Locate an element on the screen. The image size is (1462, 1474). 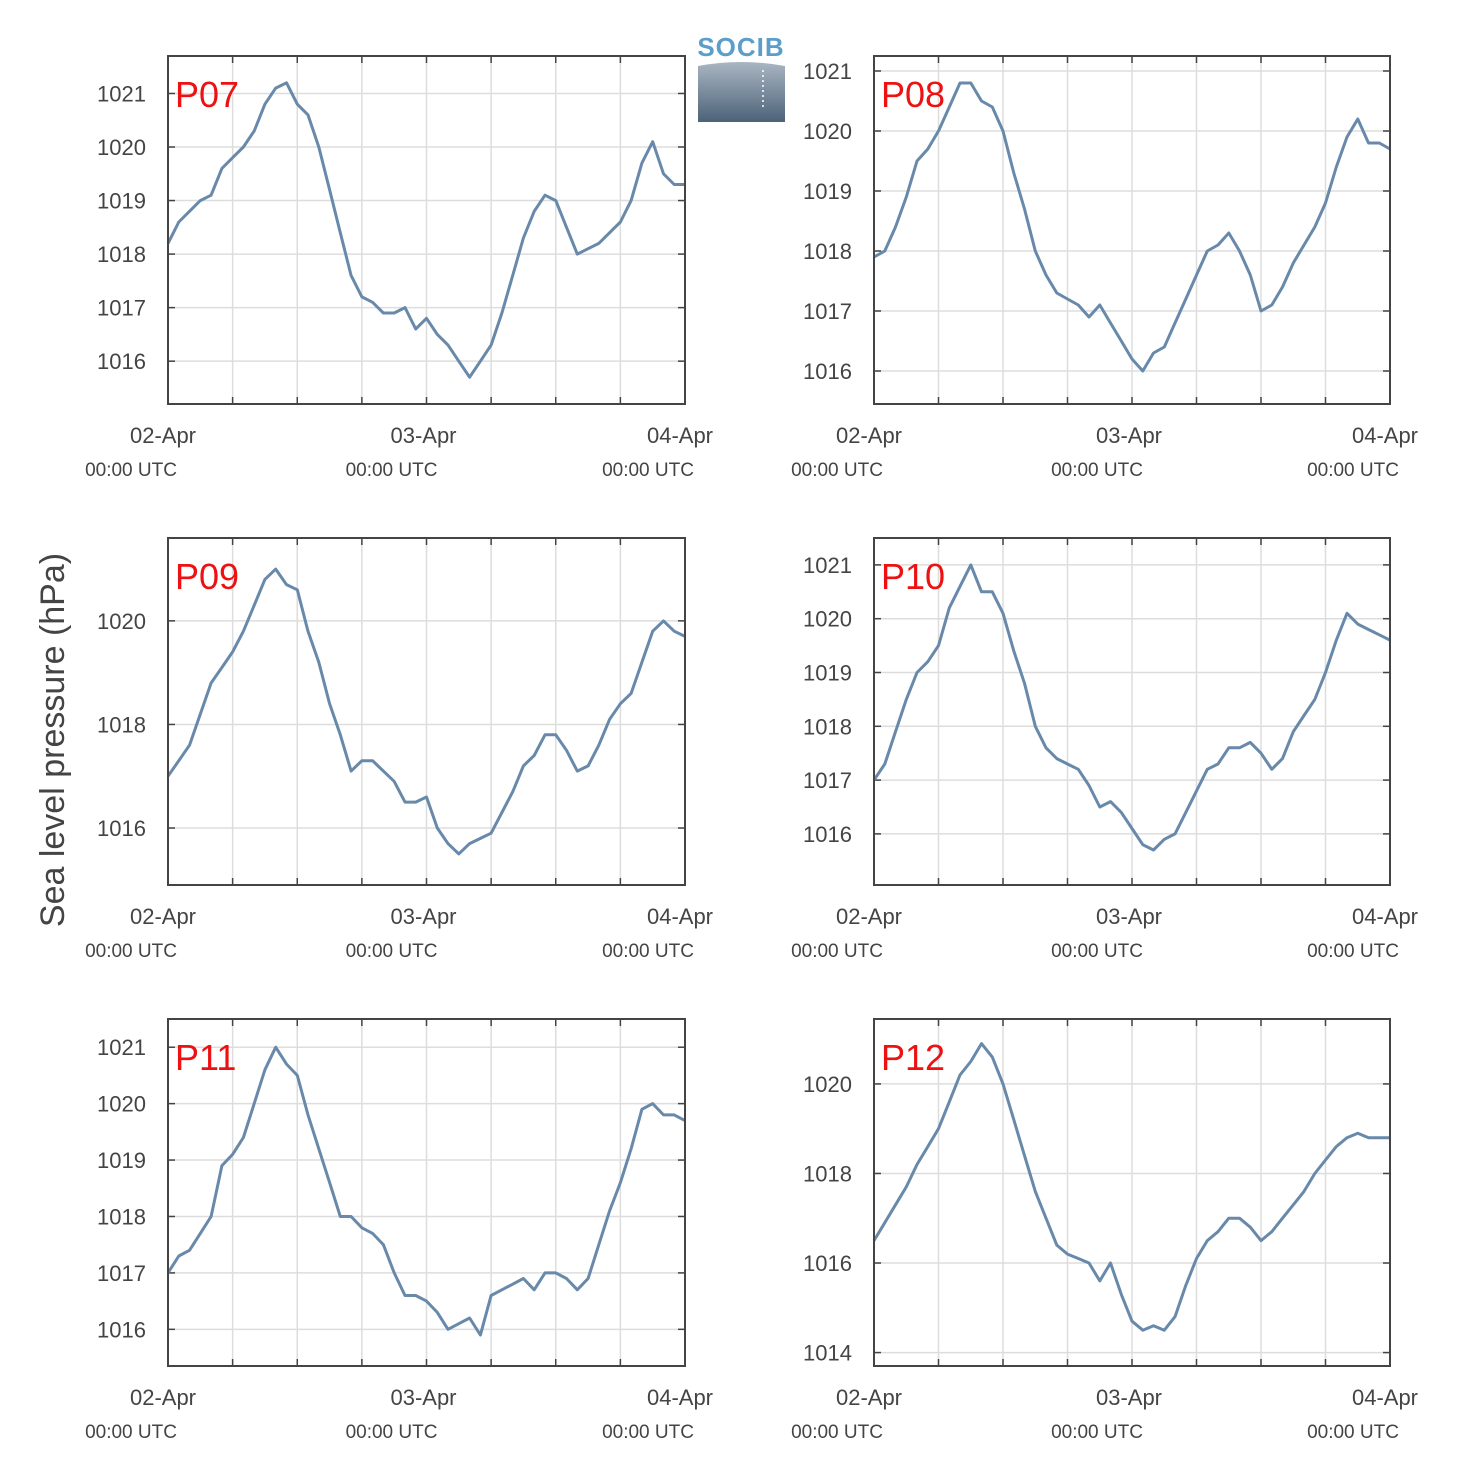
y-tick-label: 1014 is located at coordinates (827, 1353).